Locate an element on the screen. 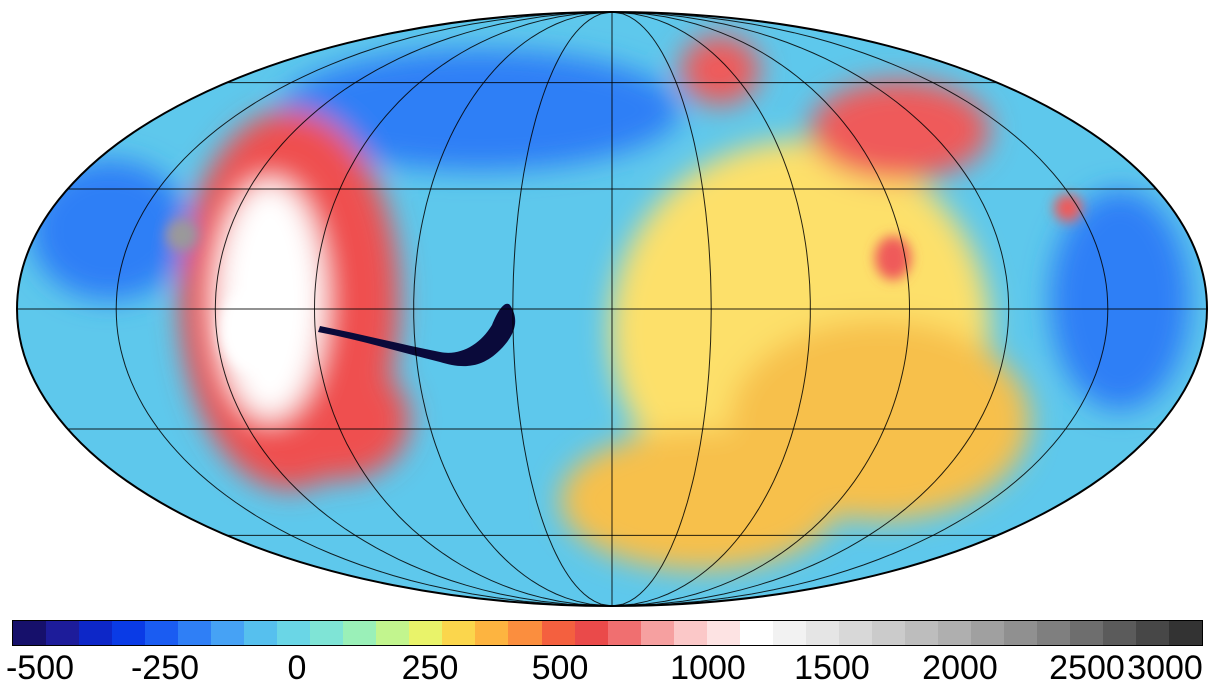 The width and height of the screenshot is (1215, 699). colorbar-tick-label: 1500 is located at coordinates (832, 668).